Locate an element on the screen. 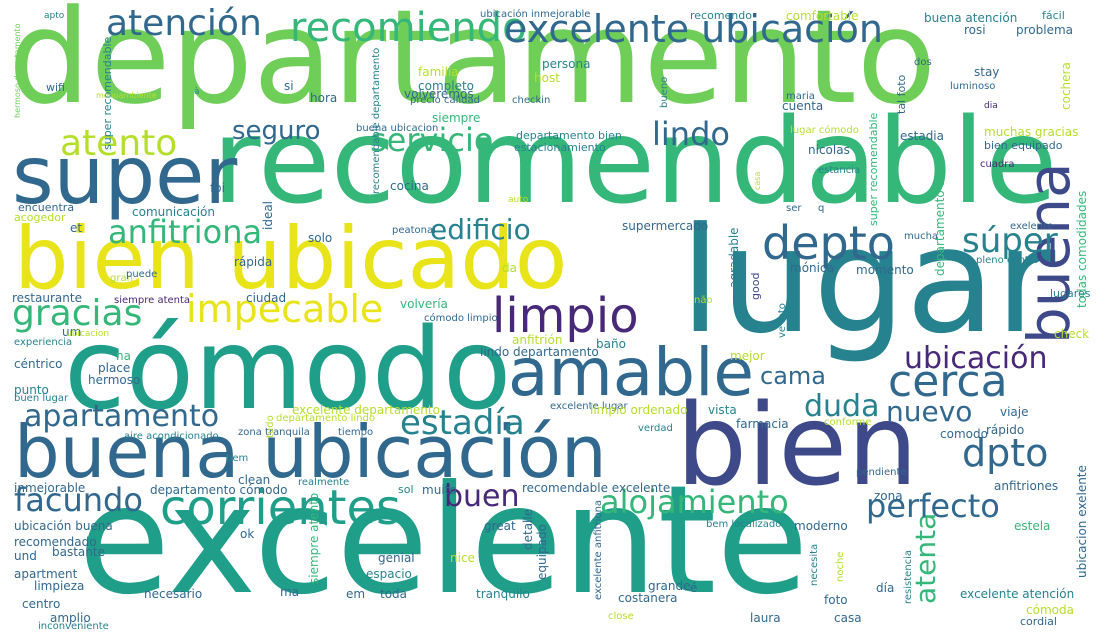 The width and height of the screenshot is (1097, 636). cloud-word: rosi is located at coordinates (975, 30).